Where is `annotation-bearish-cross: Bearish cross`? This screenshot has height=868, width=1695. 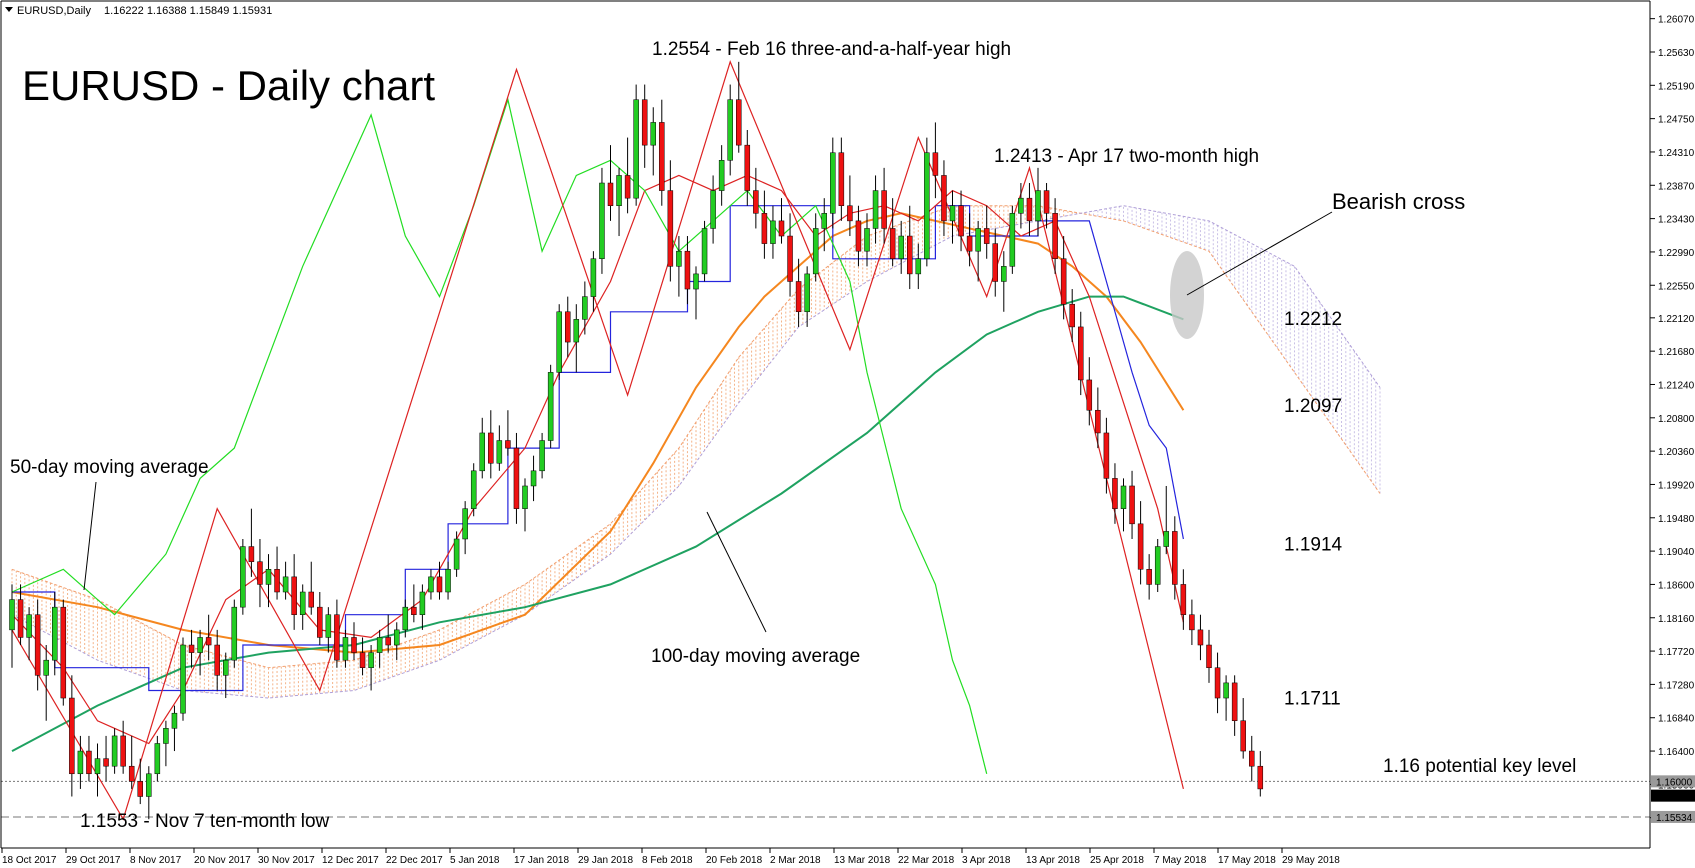 annotation-bearish-cross: Bearish cross is located at coordinates (1398, 201).